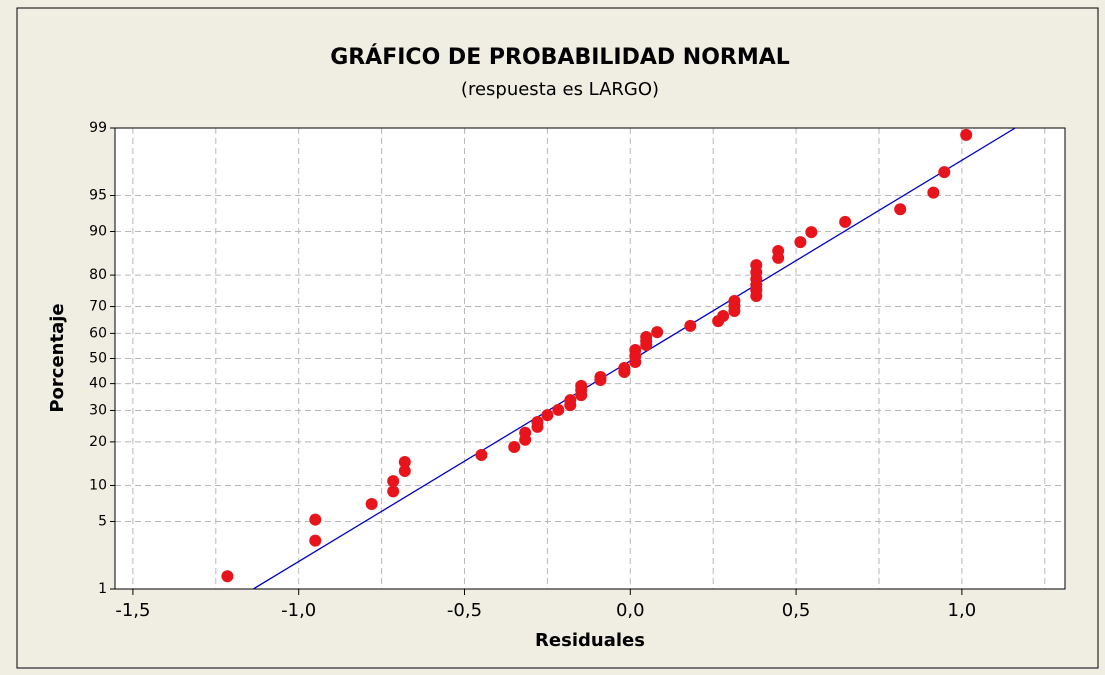 This screenshot has width=1105, height=675. I want to click on y-tick-label: 40, so click(98, 384).